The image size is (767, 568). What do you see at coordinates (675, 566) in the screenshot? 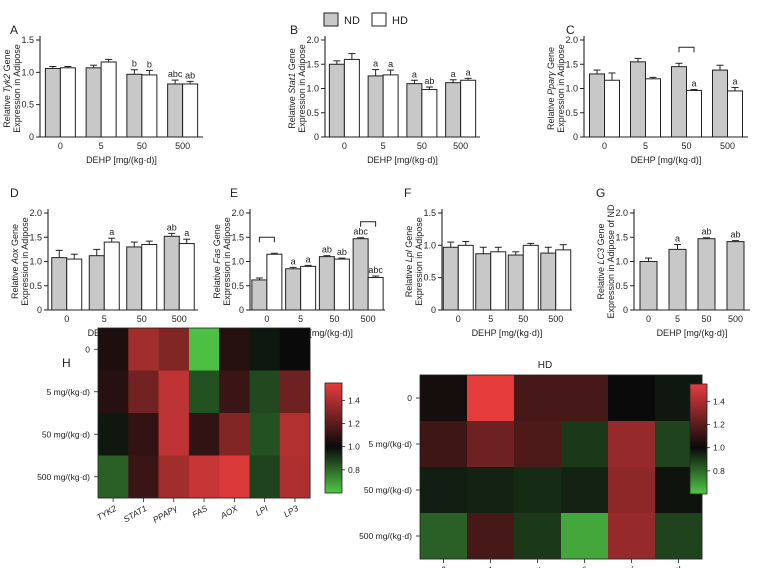
I see `column-label: LPI` at bounding box center [675, 566].